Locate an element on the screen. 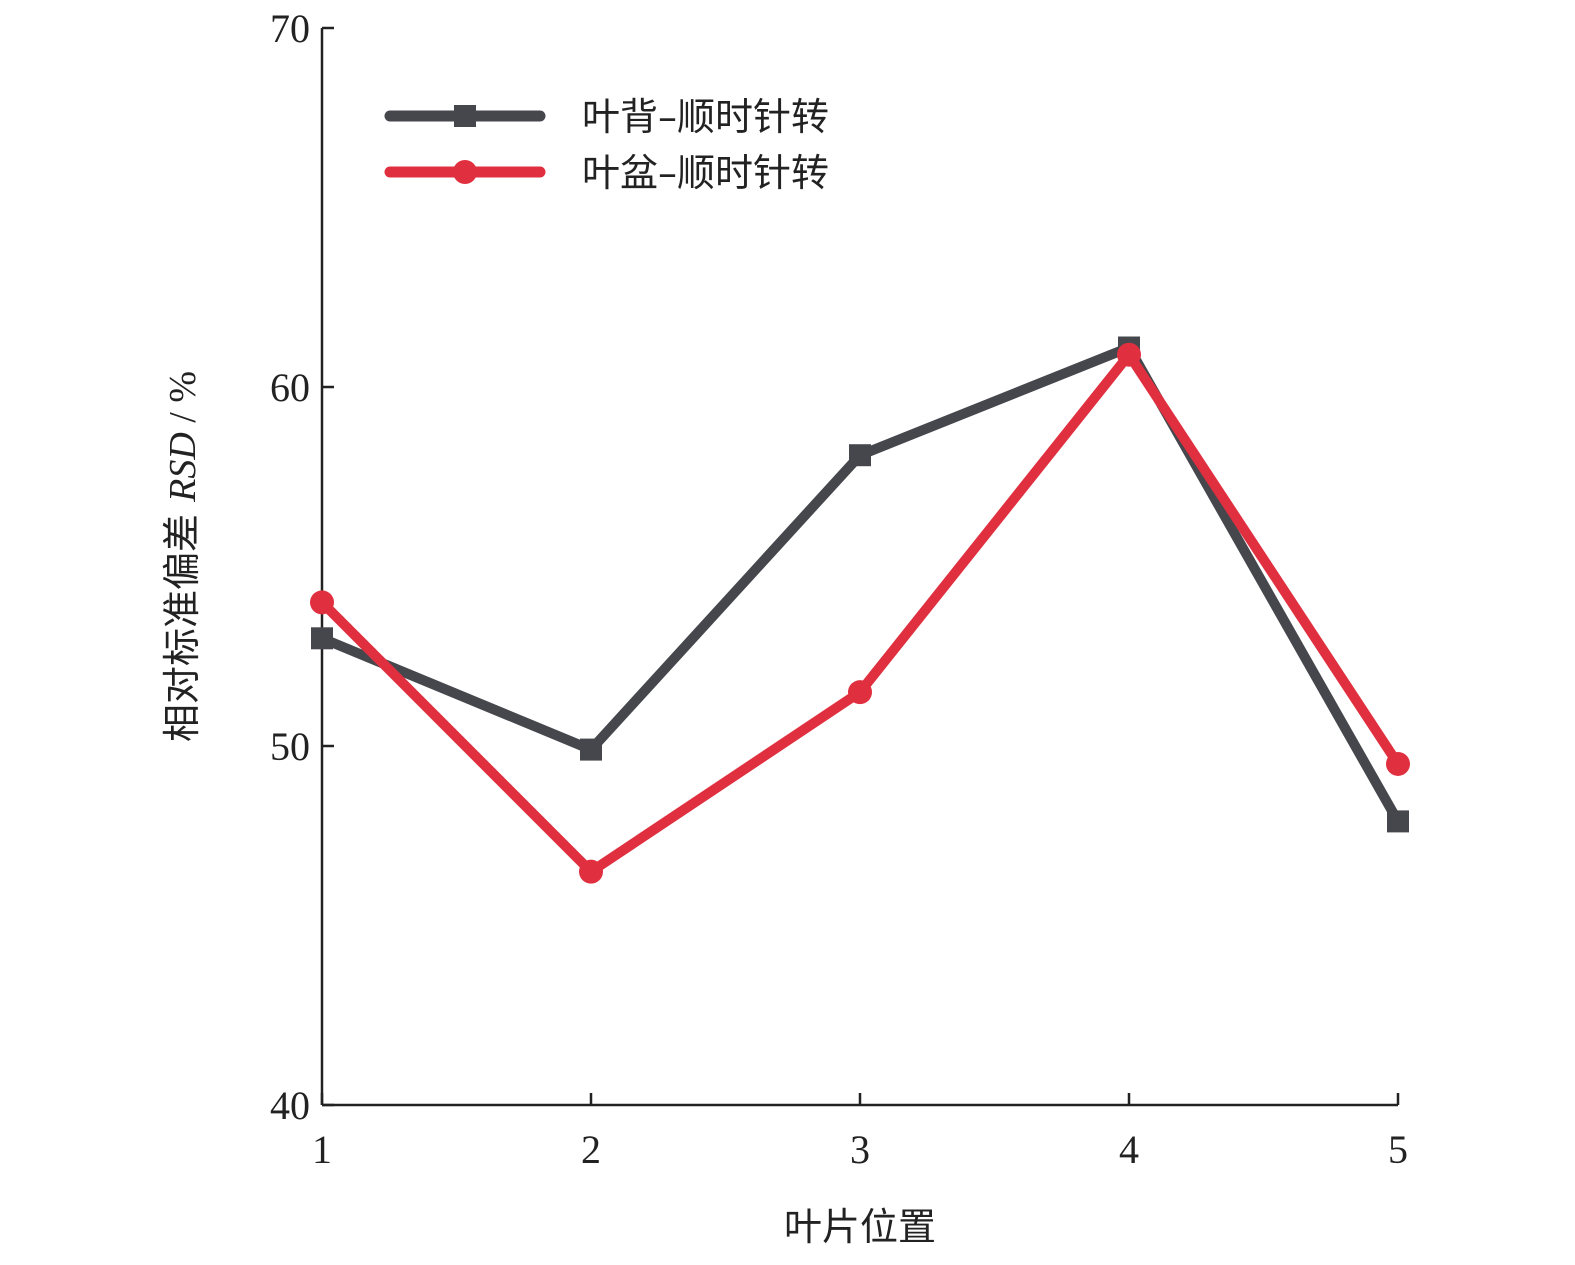 The image size is (1575, 1265). y-tick-label: 70 is located at coordinates (290, 28).